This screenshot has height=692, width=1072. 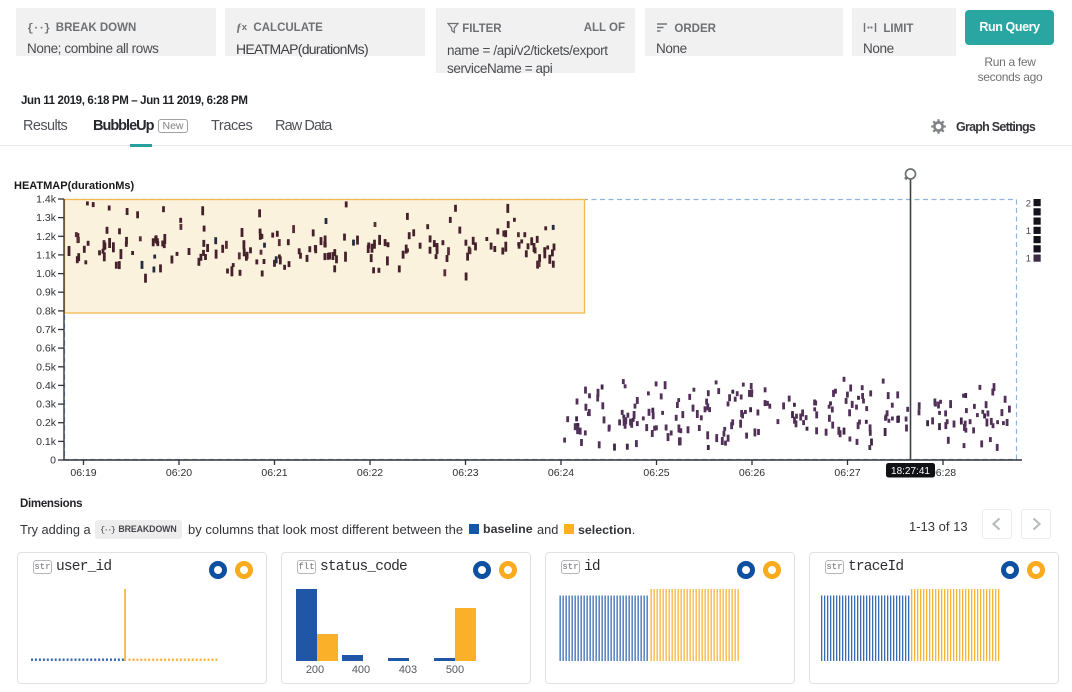 What do you see at coordinates (53, 461) in the screenshot?
I see `svg-text: 0` at bounding box center [53, 461].